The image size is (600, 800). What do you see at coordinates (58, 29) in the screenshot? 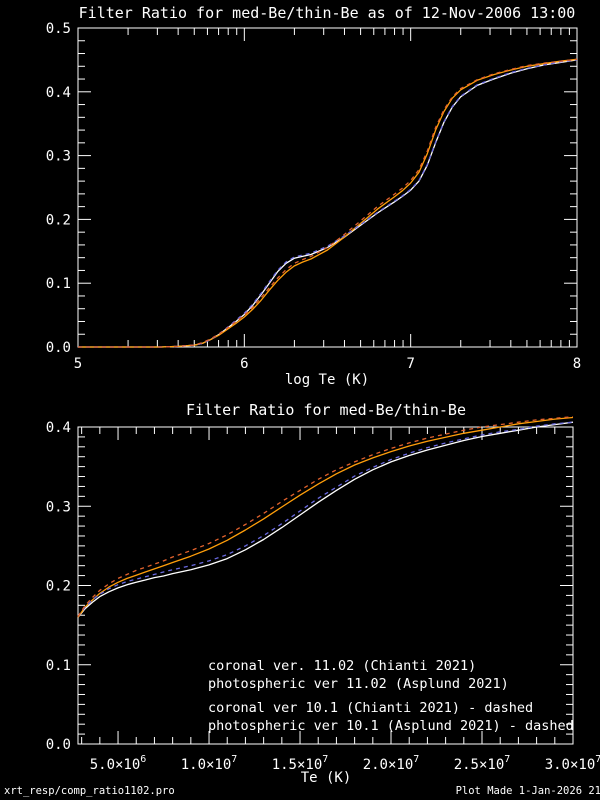
I see `y-tick-label: 0.5` at bounding box center [58, 29].